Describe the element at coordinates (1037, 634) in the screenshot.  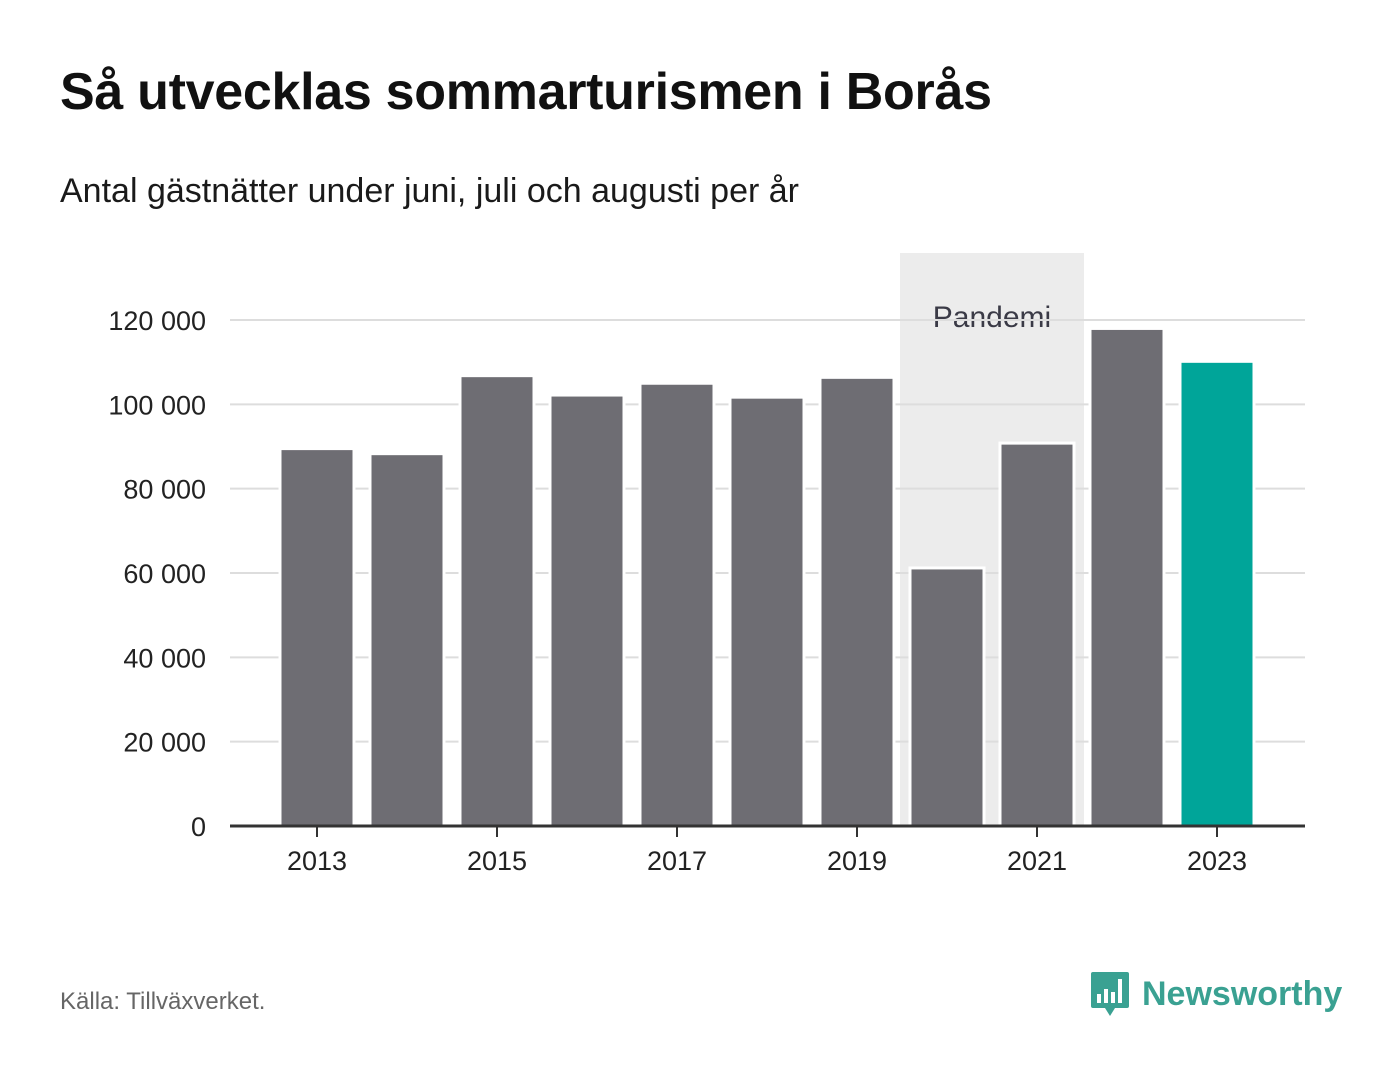
I see `bar-2021` at that location.